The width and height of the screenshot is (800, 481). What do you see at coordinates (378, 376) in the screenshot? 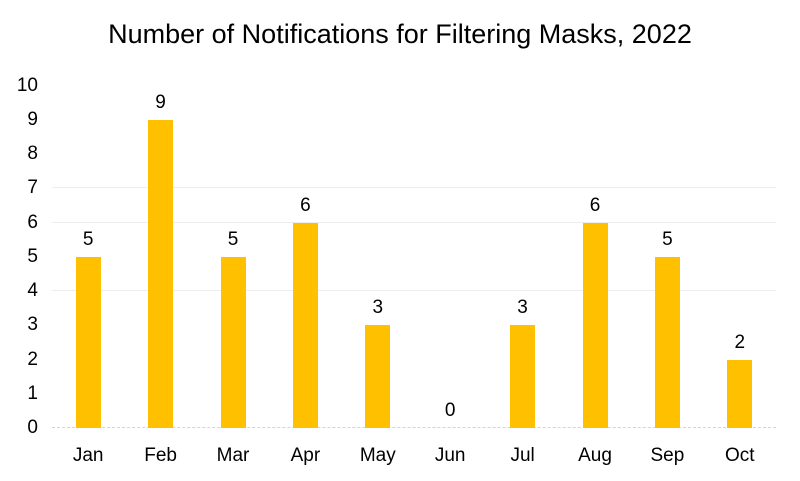
I see `bar-may` at bounding box center [378, 376].